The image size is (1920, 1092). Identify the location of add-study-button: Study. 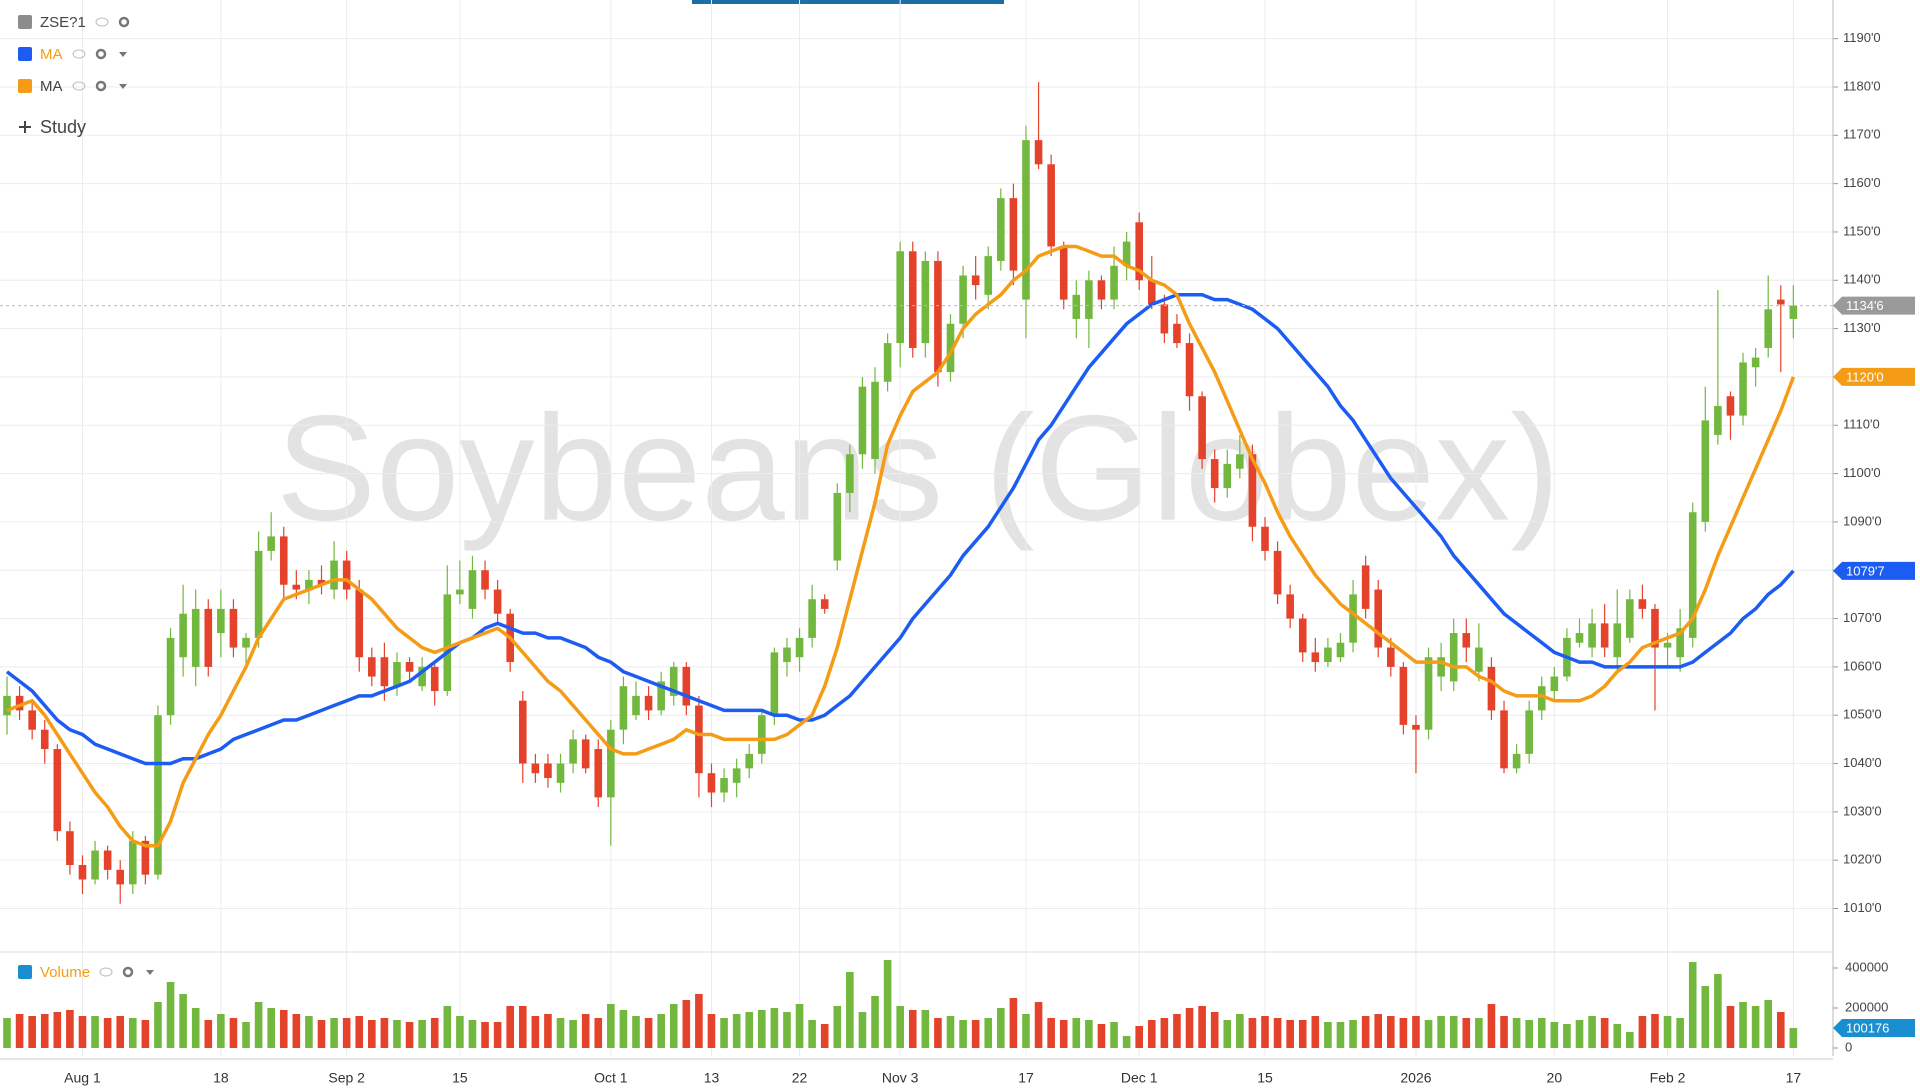
(52, 127).